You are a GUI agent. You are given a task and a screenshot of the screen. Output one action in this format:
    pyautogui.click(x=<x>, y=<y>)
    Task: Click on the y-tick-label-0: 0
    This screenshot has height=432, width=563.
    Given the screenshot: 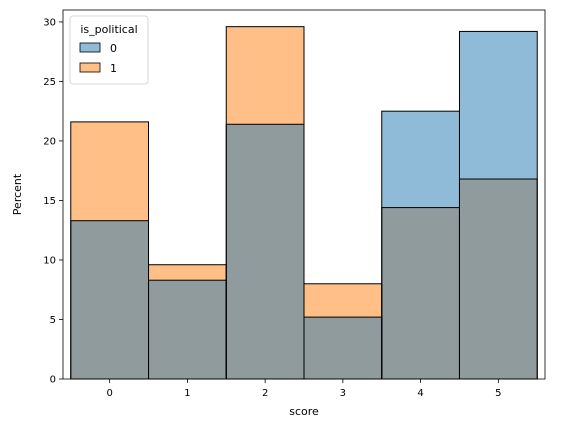 What is the action you would take?
    pyautogui.click(x=53, y=380)
    